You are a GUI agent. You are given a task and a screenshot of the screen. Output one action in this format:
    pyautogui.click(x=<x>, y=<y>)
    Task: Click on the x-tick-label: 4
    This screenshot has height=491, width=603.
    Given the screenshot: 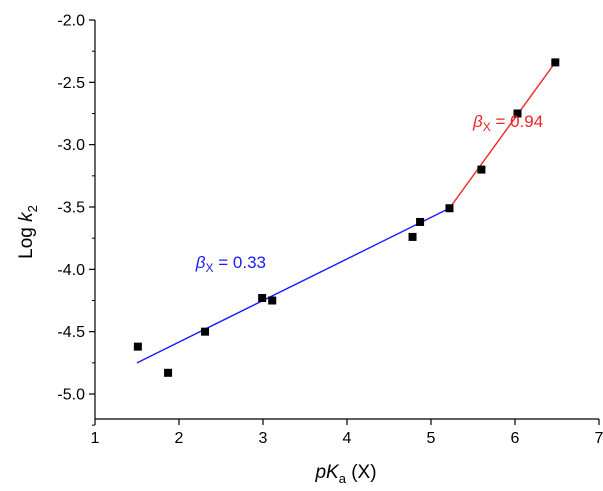 What is the action you would take?
    pyautogui.click(x=347, y=438)
    